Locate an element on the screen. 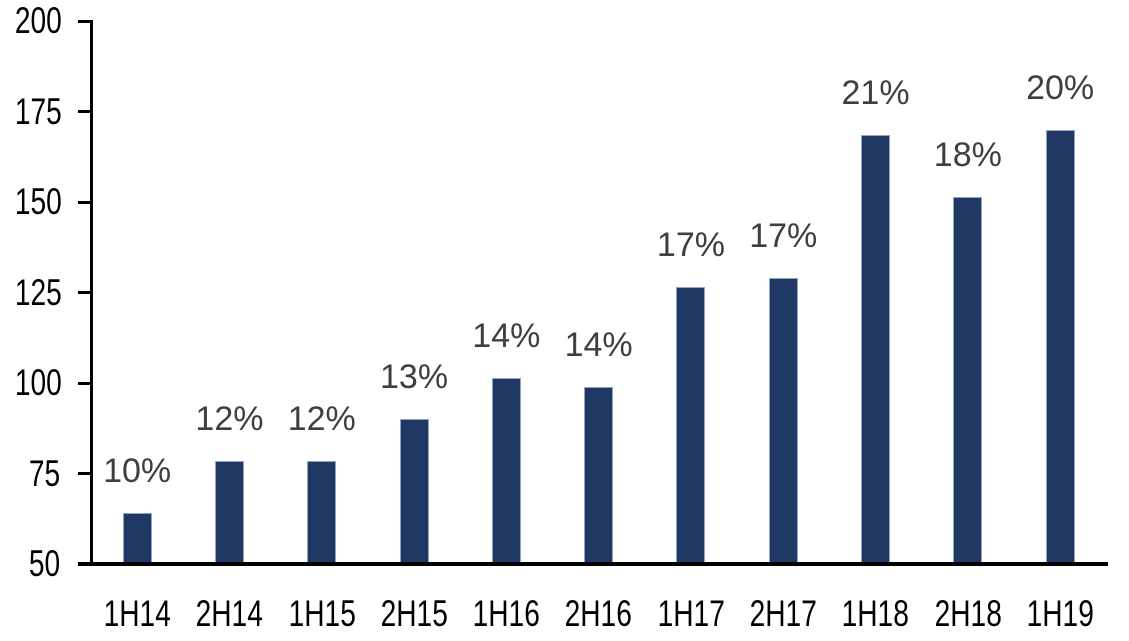 The width and height of the screenshot is (1129, 641). x-axis-label: 1H18 is located at coordinates (875, 613).